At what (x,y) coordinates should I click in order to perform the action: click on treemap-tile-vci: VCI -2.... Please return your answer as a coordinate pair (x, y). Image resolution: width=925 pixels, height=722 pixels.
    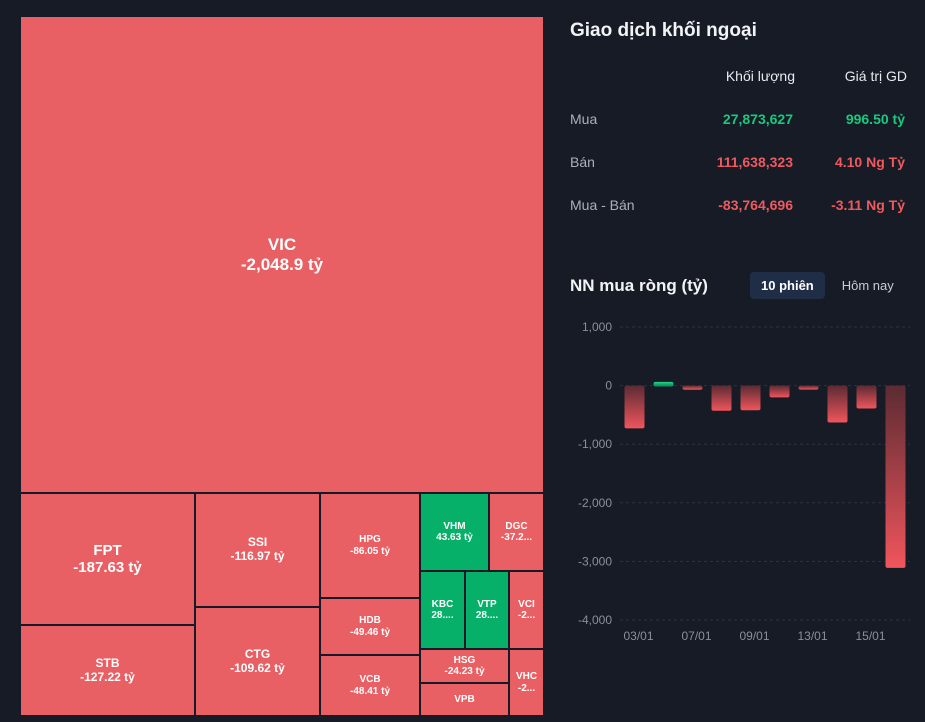
    Looking at the image, I should click on (526, 610).